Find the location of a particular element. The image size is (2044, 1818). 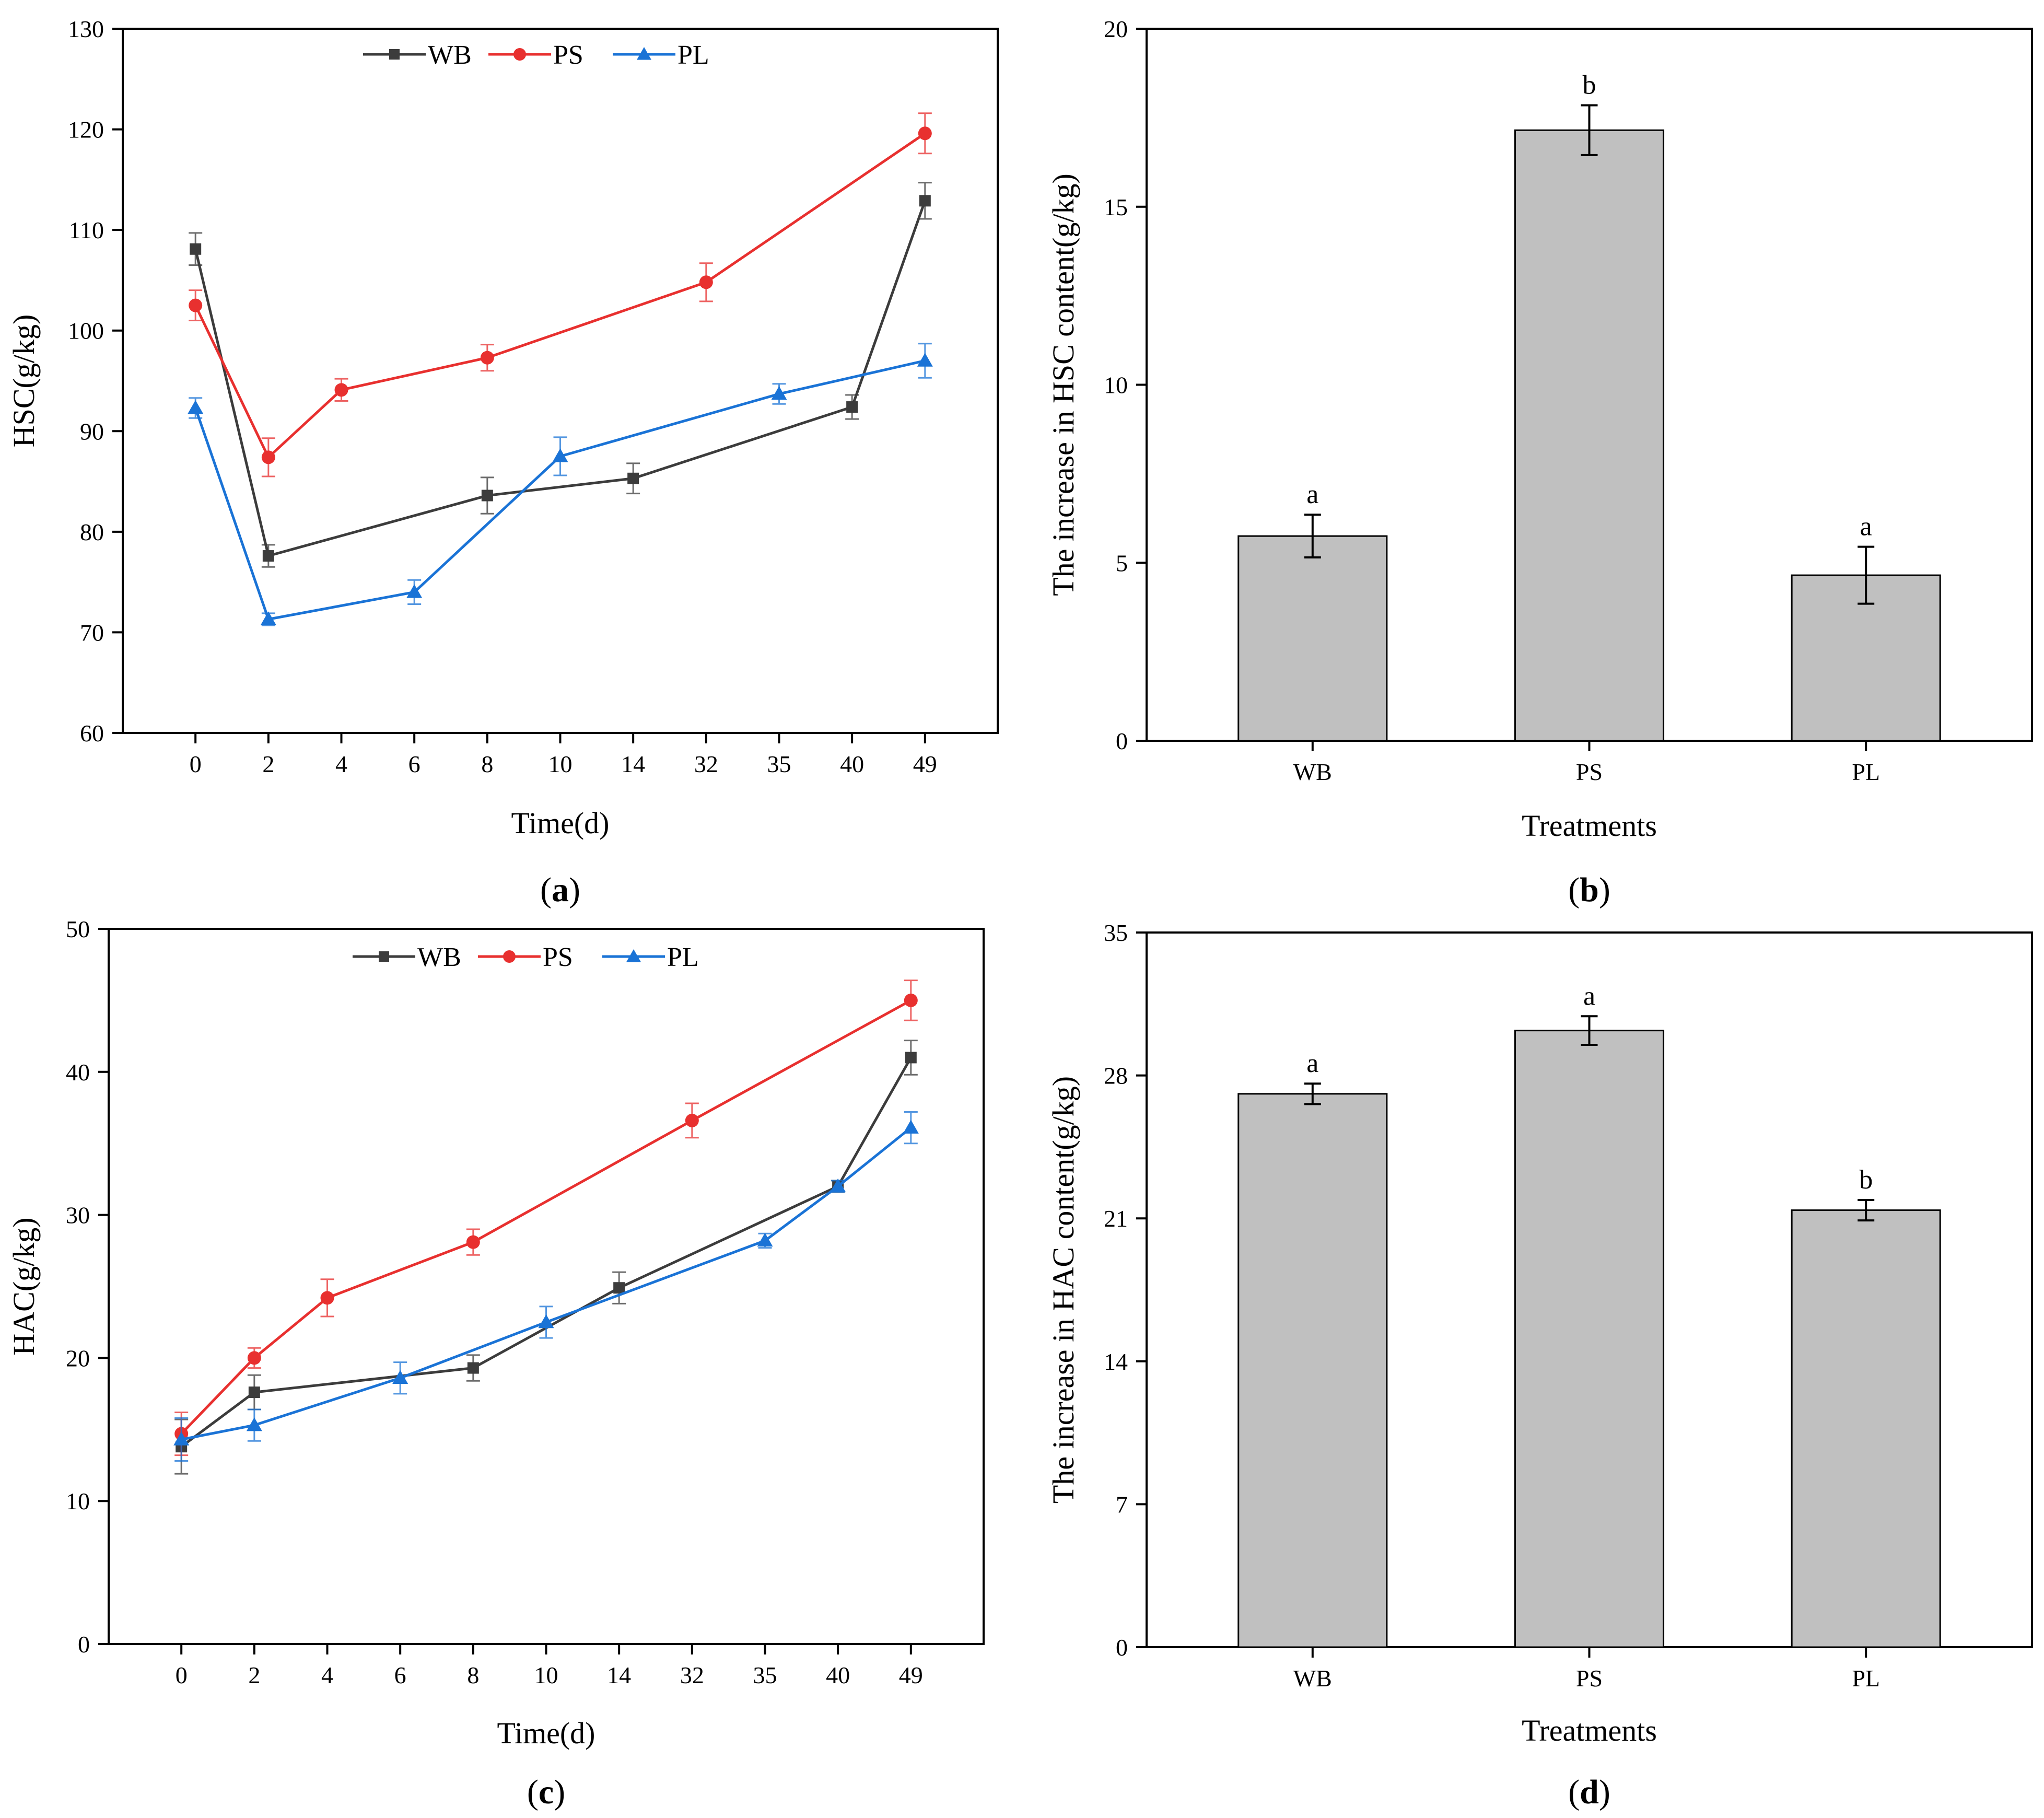

y-tick-label: 40 is located at coordinates (78, 1072).